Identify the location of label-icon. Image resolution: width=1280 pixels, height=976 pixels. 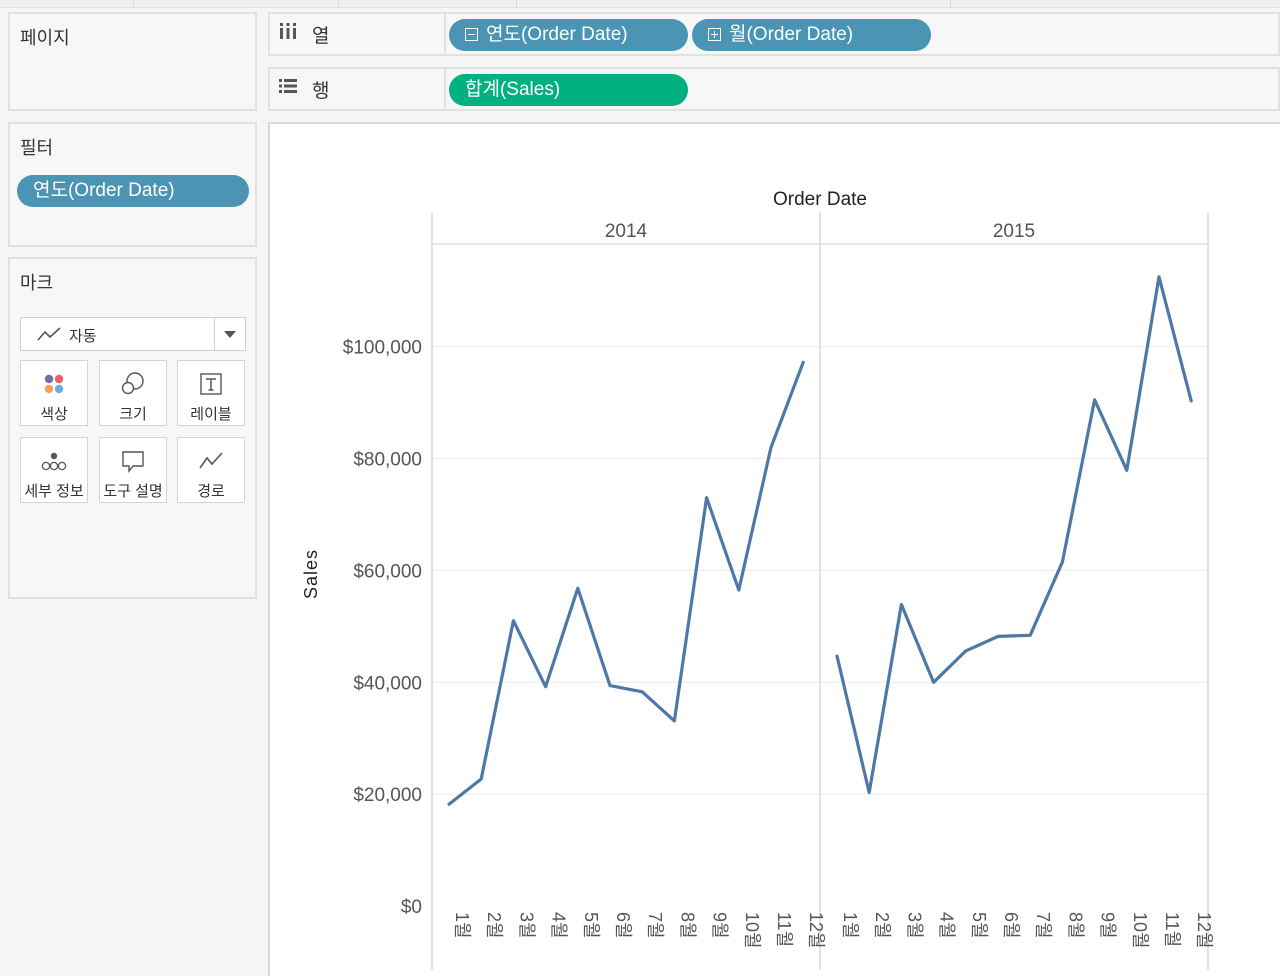
(211, 384).